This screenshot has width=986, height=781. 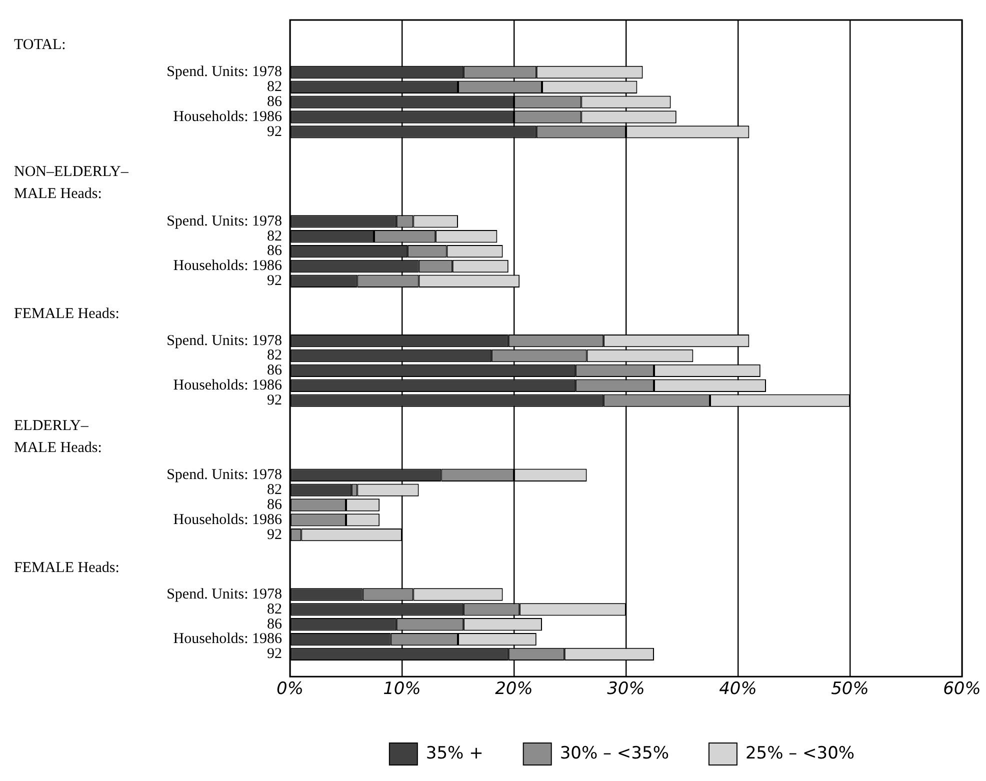 I want to click on x-tick-label: 40%, so click(x=738, y=689).